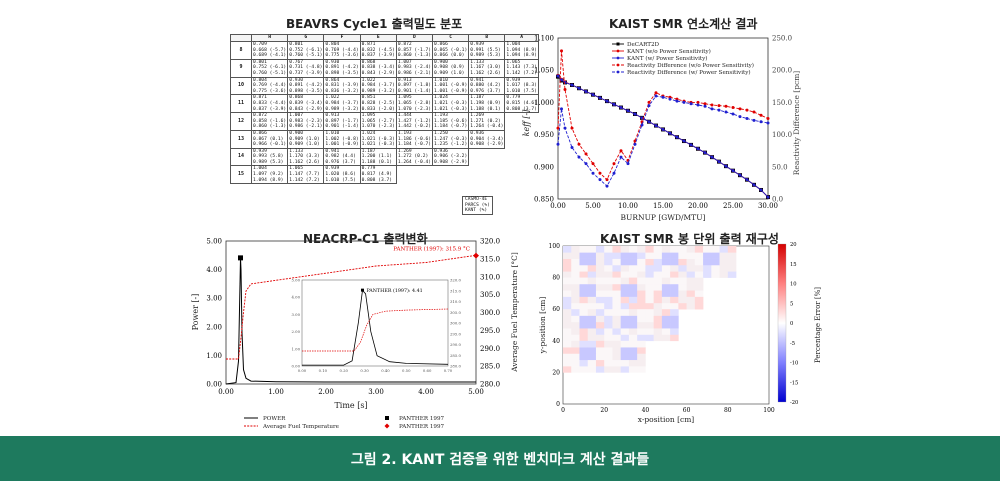 The image size is (1000, 481). What do you see at coordinates (477, 80) in the screenshot?
I see `reference-value: 0.941` at bounding box center [477, 80].